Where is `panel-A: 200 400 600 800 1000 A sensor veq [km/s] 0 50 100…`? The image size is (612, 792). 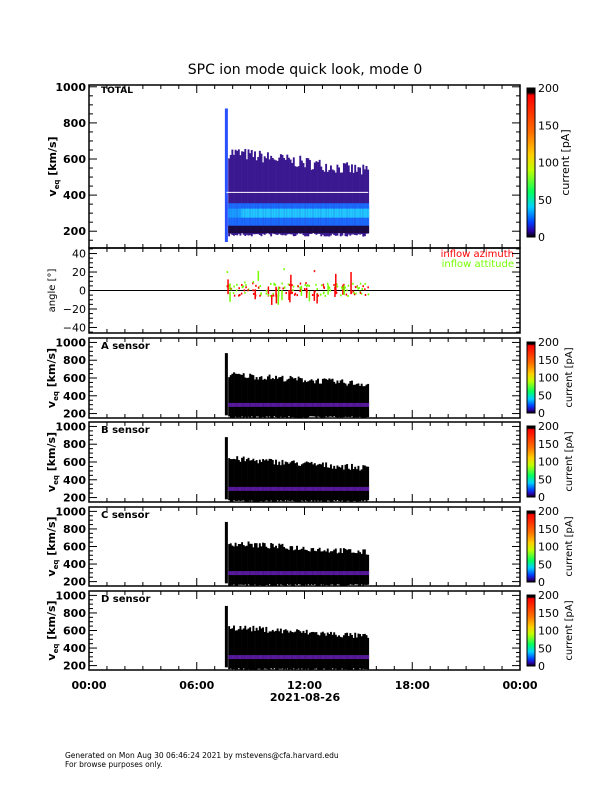
panel-A: 200 400 600 800 1000 A sensor veq [km/s] 0 50 100… is located at coordinates (310, 378).